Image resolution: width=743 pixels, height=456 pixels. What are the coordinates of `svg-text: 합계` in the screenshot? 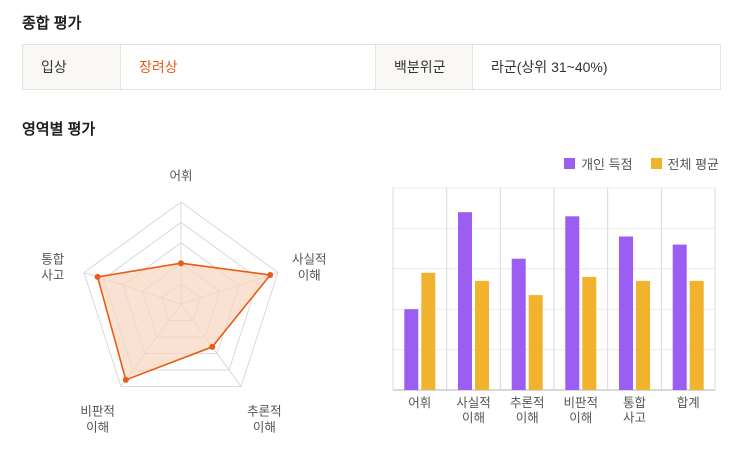 It's located at (688, 403).